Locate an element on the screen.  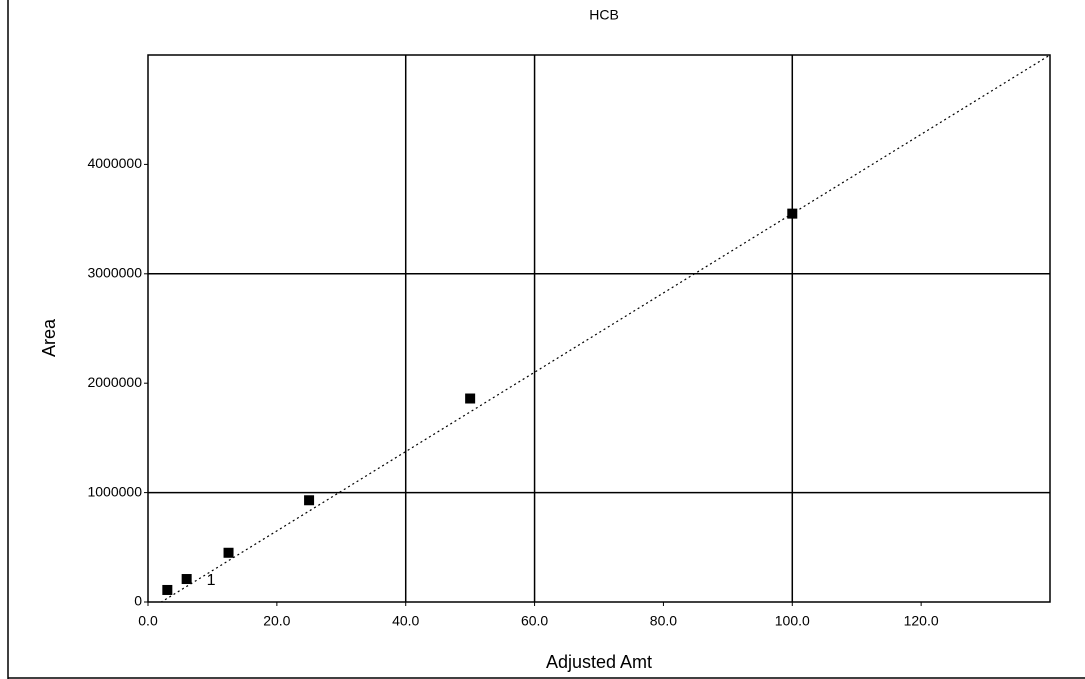
x-tick-label: 40.0 is located at coordinates (405, 621).